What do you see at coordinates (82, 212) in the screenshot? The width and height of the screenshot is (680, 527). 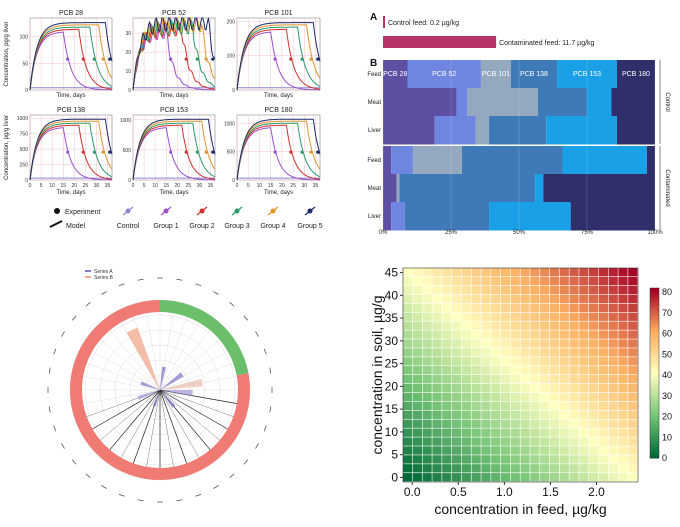 I see `legend-experiment: Experiment` at bounding box center [82, 212].